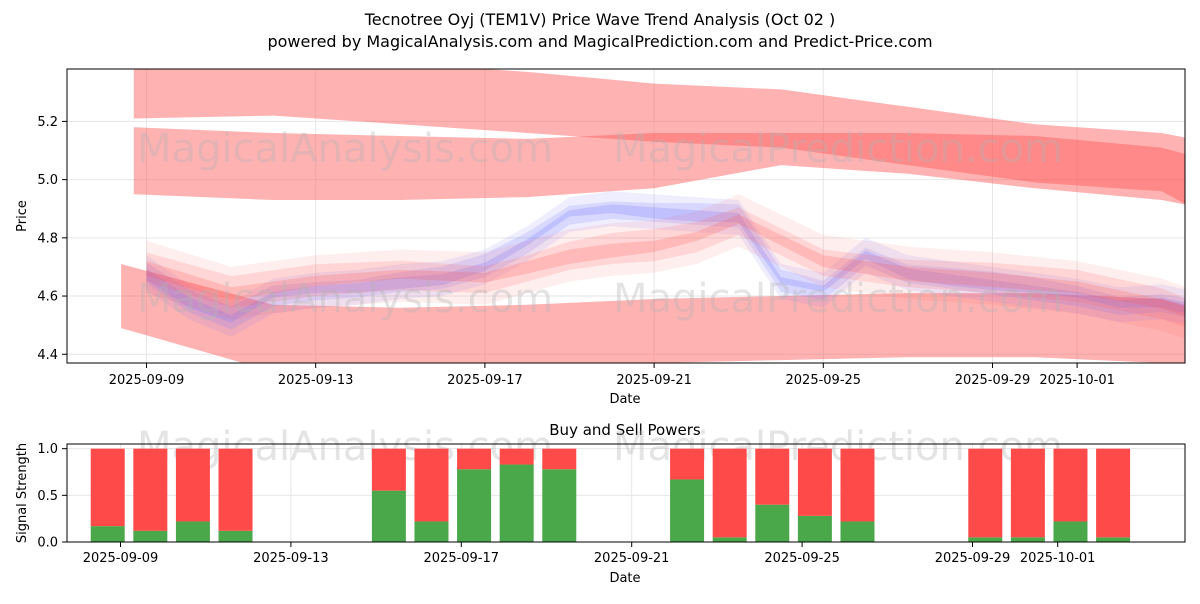 The image size is (1200, 604). What do you see at coordinates (1058, 558) in the screenshot?
I see `signal-x-tick-label: 2025-10-01` at bounding box center [1058, 558].